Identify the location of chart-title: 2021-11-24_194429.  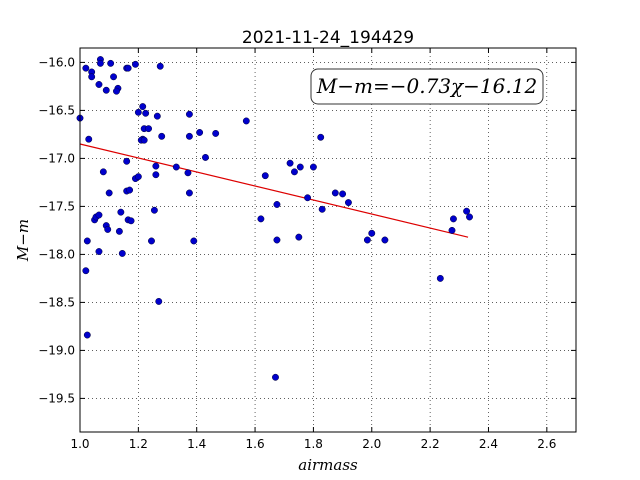
(328, 38).